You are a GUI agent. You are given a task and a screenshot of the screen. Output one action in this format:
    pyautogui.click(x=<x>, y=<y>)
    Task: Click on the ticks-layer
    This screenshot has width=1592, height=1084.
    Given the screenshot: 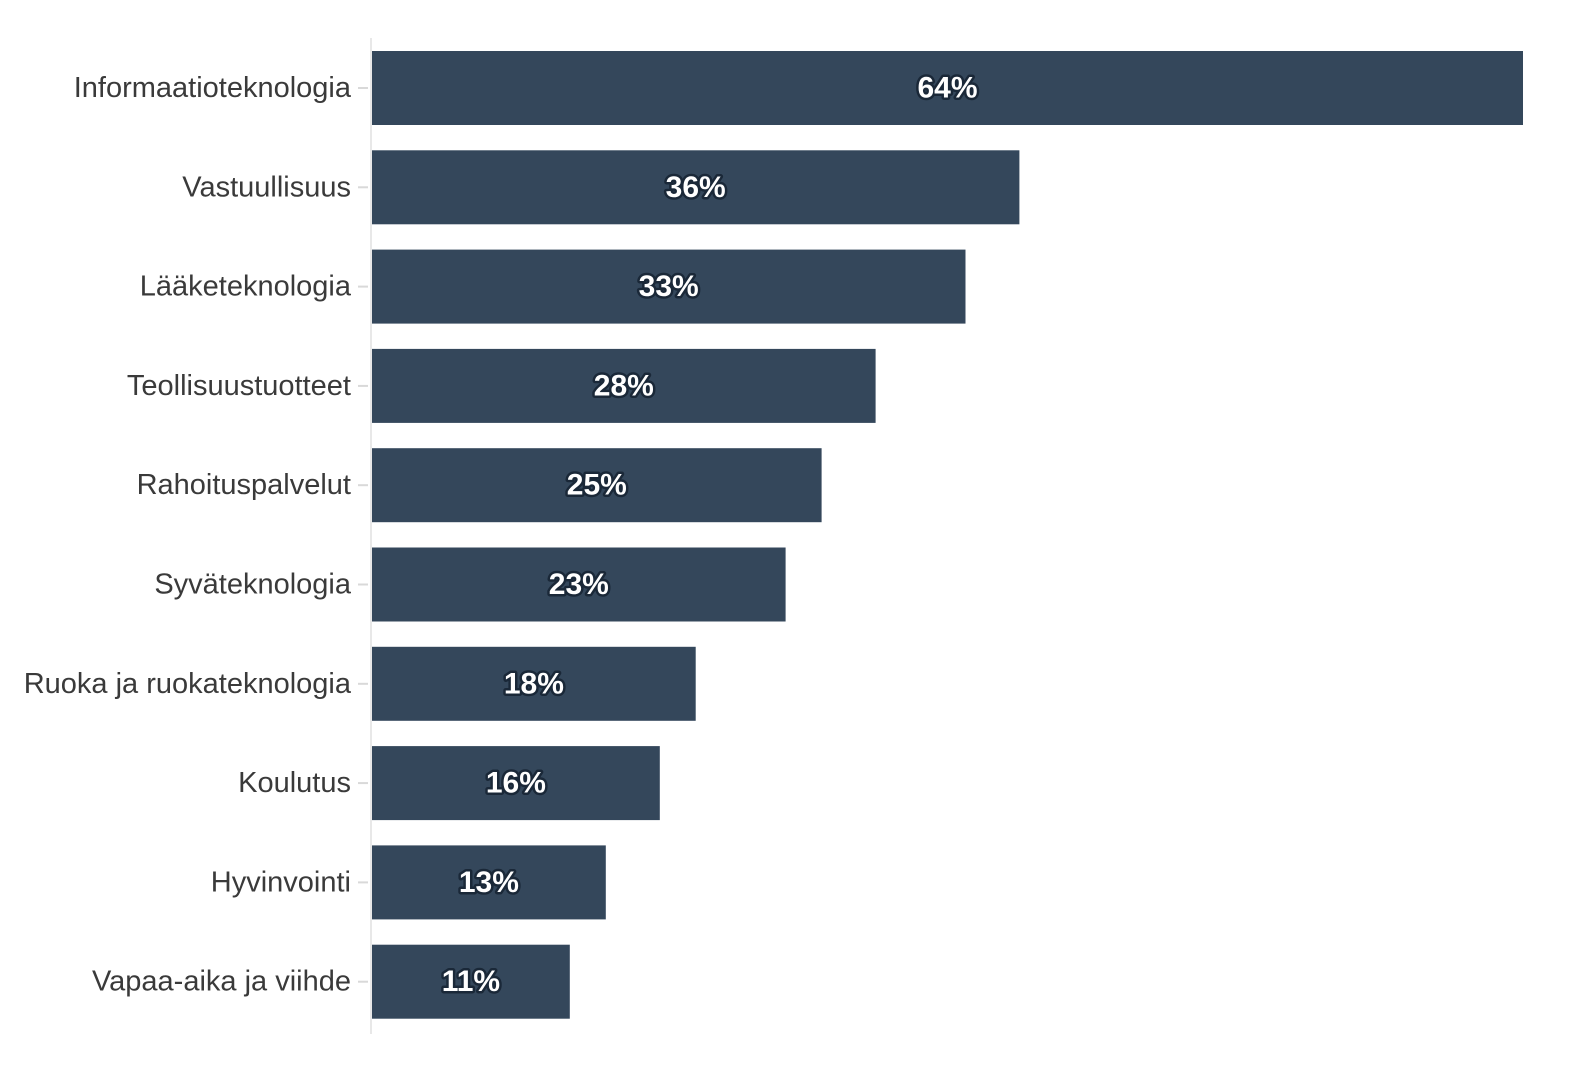 What is the action you would take?
    pyautogui.click(x=363, y=535)
    